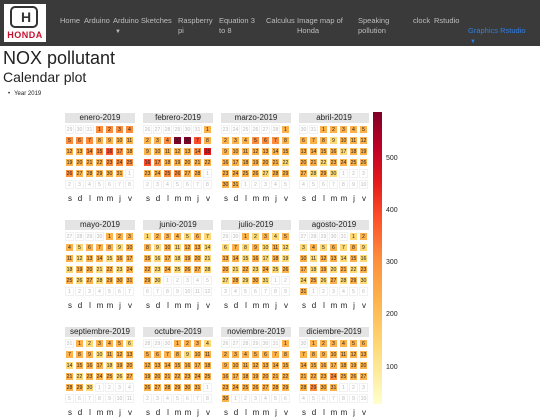 This screenshot has width=540, height=417. What do you see at coordinates (380, 26) in the screenshot?
I see `nav-item-speaking-pollution: Speaking pollution` at bounding box center [380, 26].